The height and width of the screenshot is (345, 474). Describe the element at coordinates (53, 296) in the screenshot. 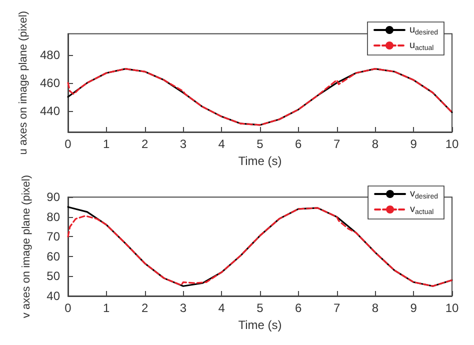

I see `y-tick-label: 40` at that location.